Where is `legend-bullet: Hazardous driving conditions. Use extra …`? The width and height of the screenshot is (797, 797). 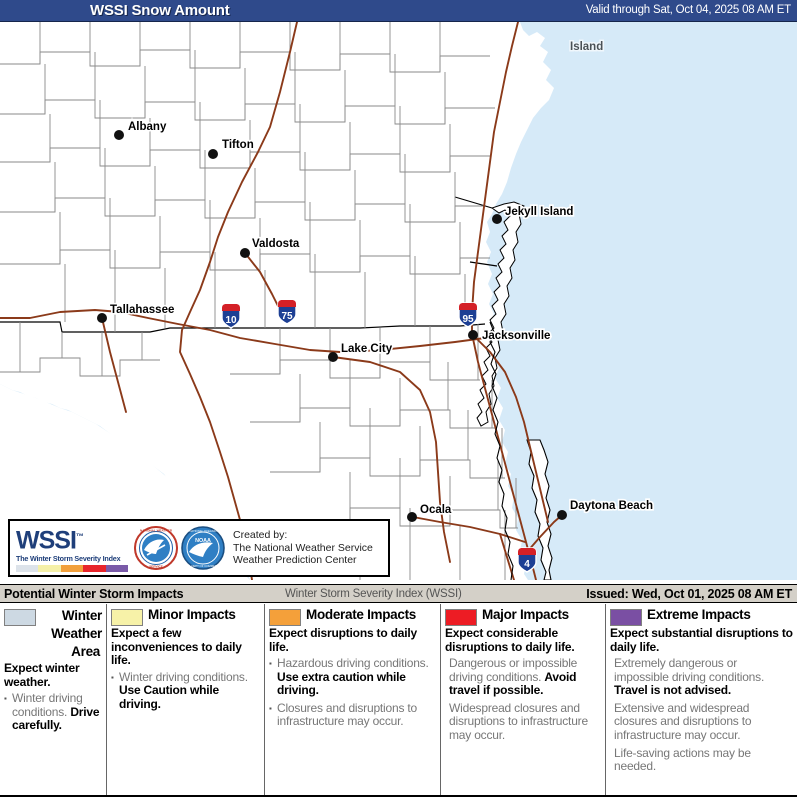
legend-bullet: Hazardous driving conditions. Use extra … is located at coordinates (352, 677).